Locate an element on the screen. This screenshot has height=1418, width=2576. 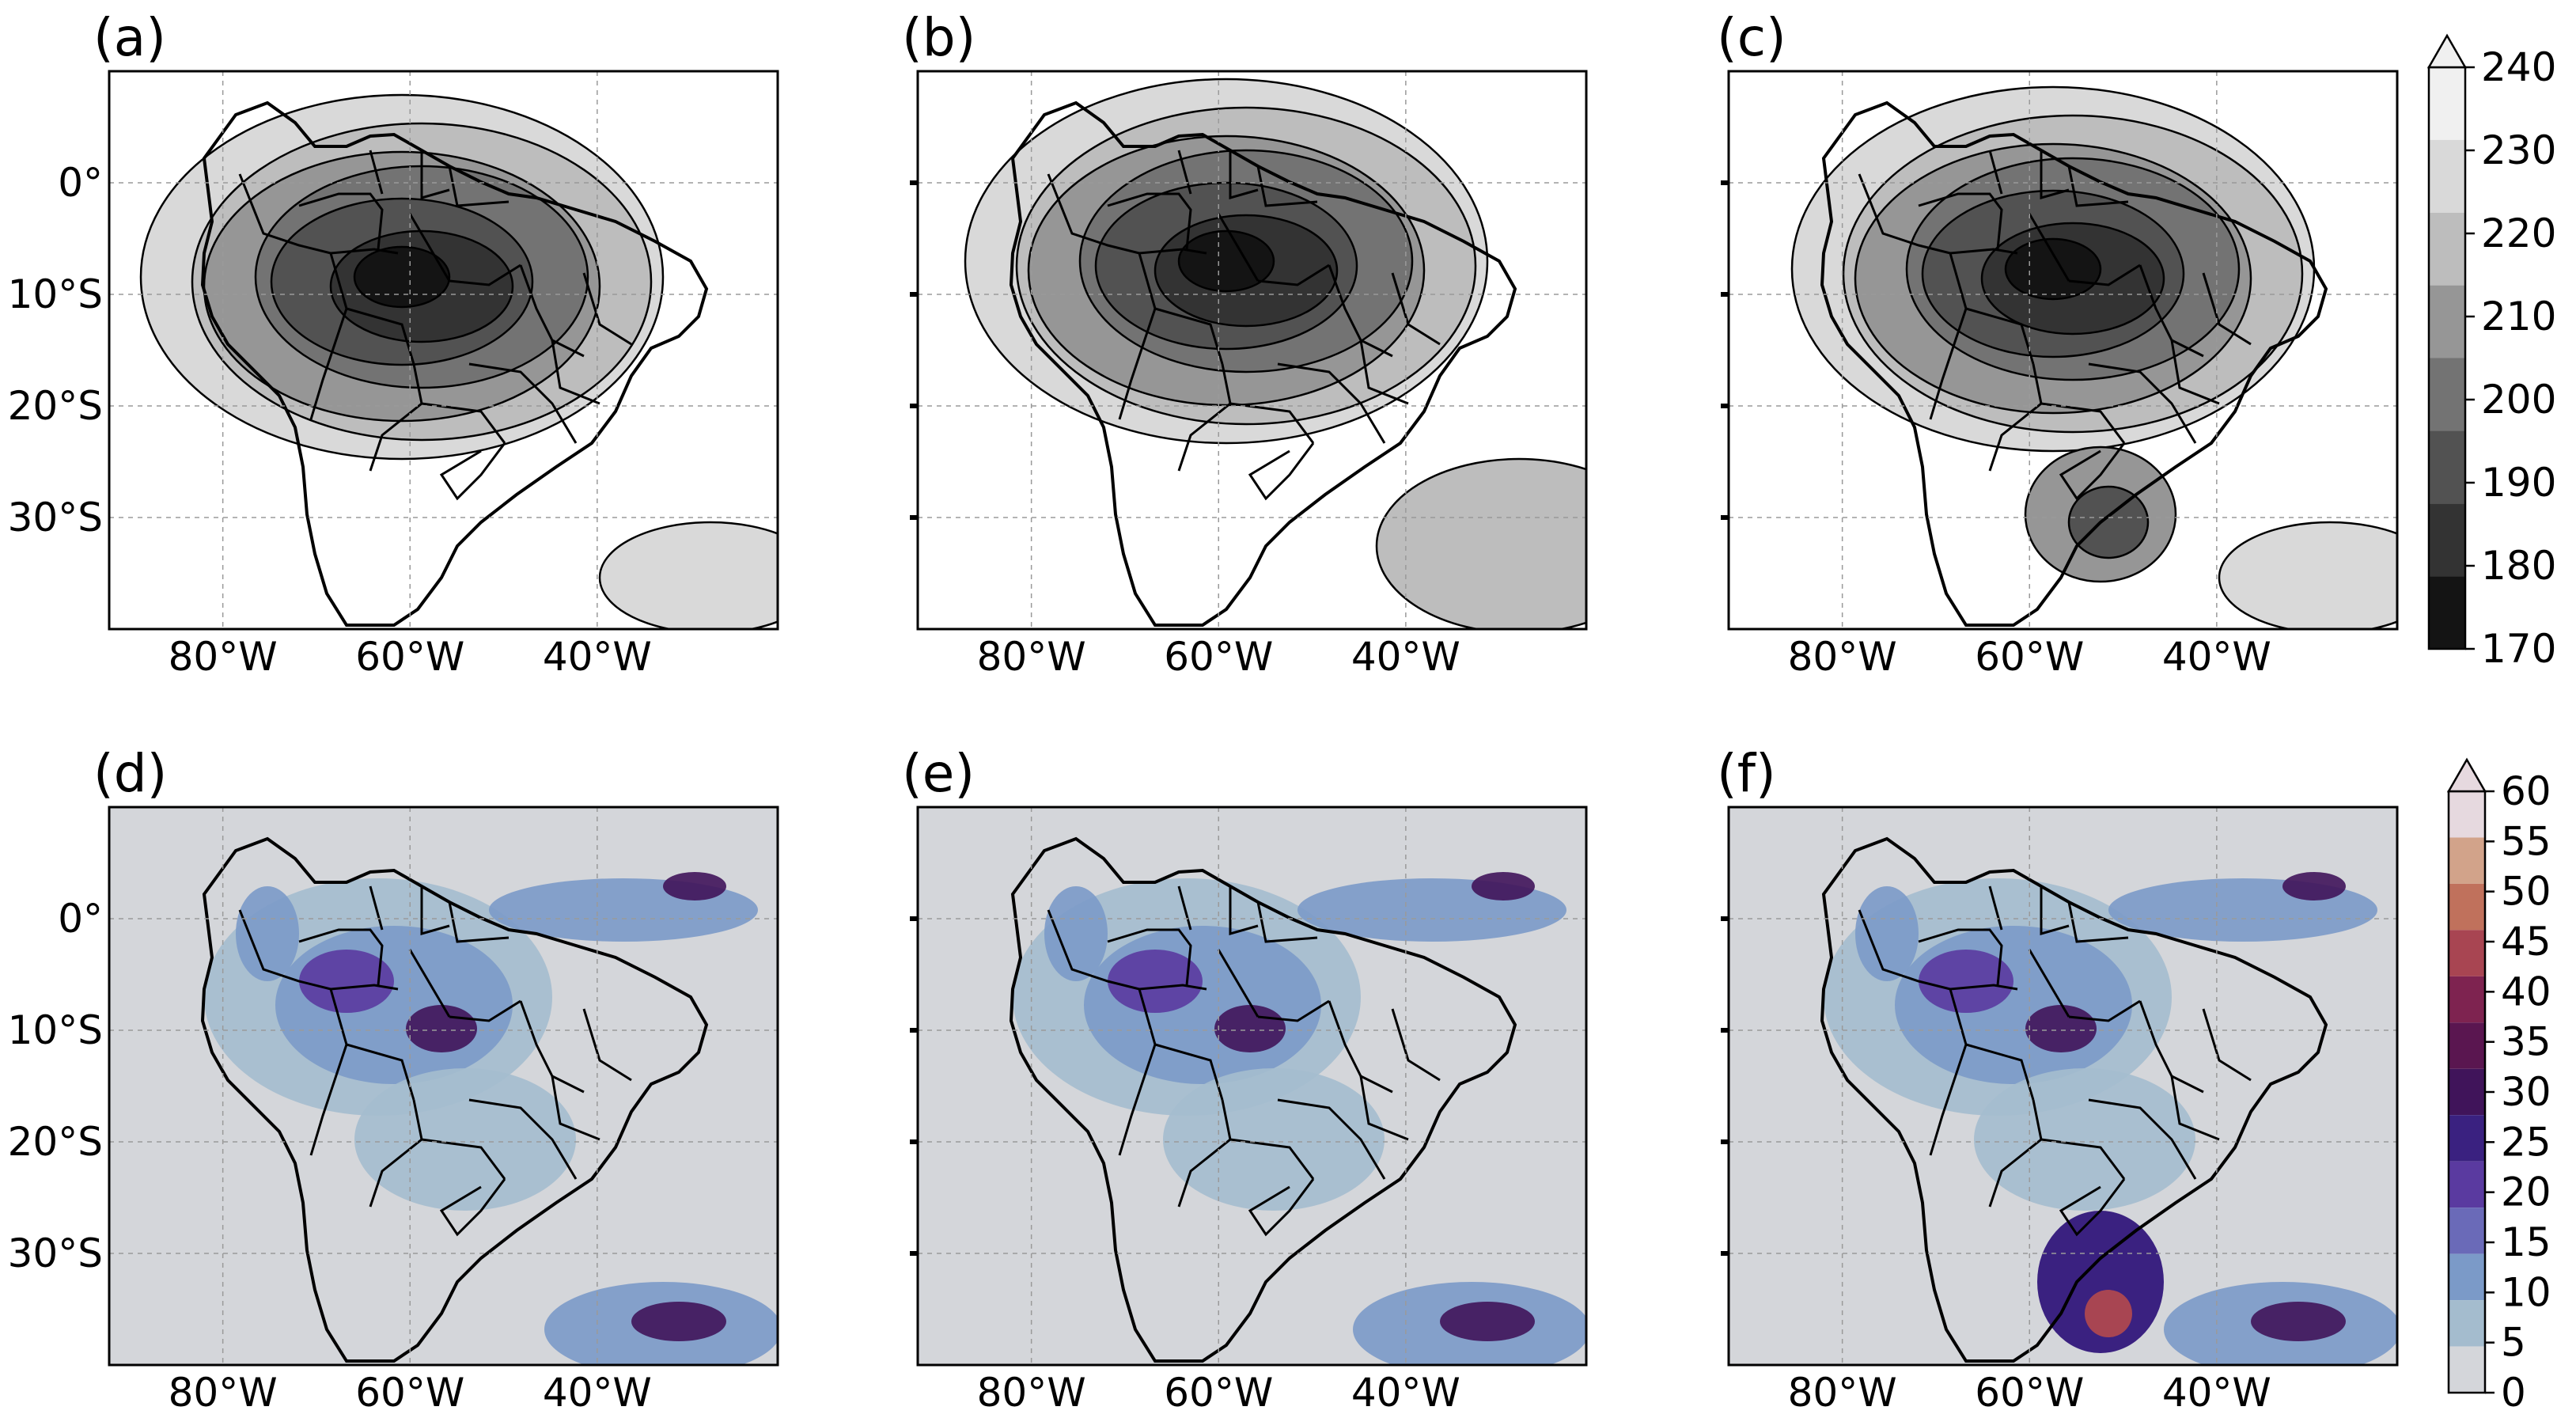
panel-label: (d) is located at coordinates (130, 774).